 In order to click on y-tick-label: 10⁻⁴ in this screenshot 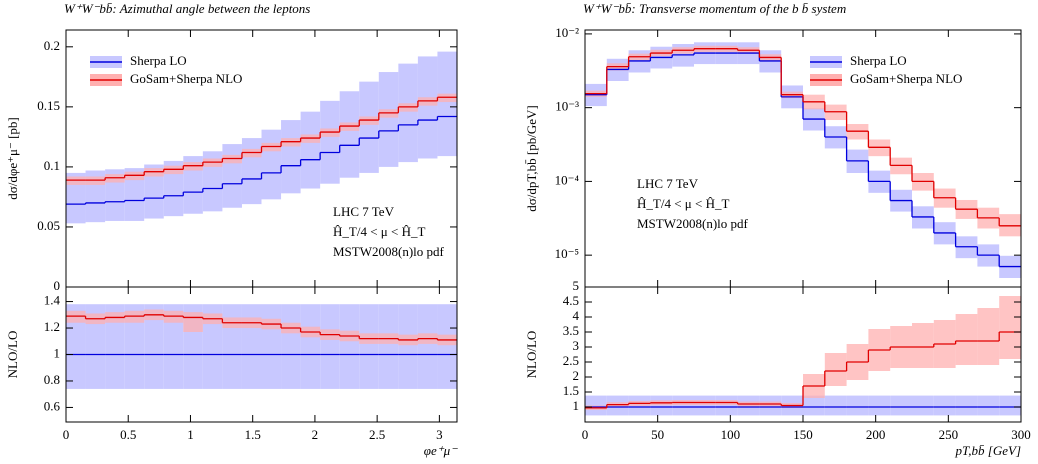, I will do `click(567, 179)`.